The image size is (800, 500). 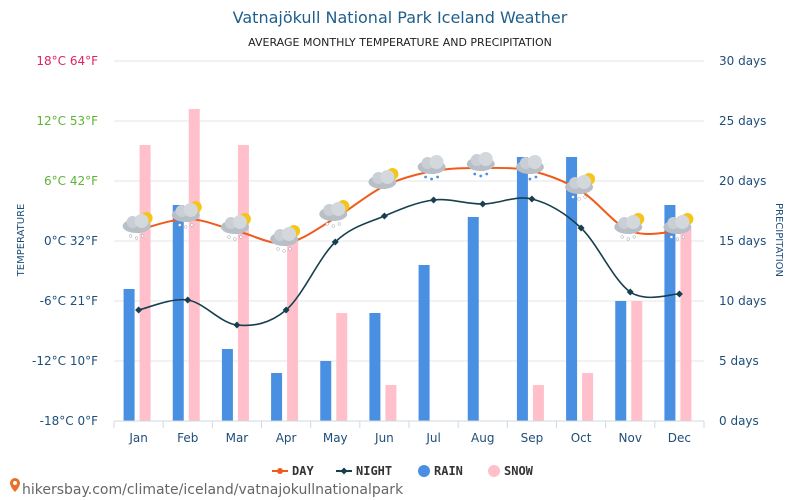 I want to click on legend-item-rain: RAIN, so click(x=440, y=471).